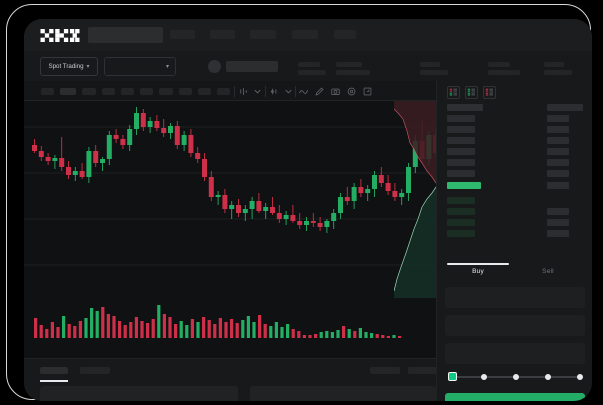 Image resolution: width=603 pixels, height=405 pixels. Describe the element at coordinates (243, 91) in the screenshot. I see `chart-type-bars-icon` at that location.